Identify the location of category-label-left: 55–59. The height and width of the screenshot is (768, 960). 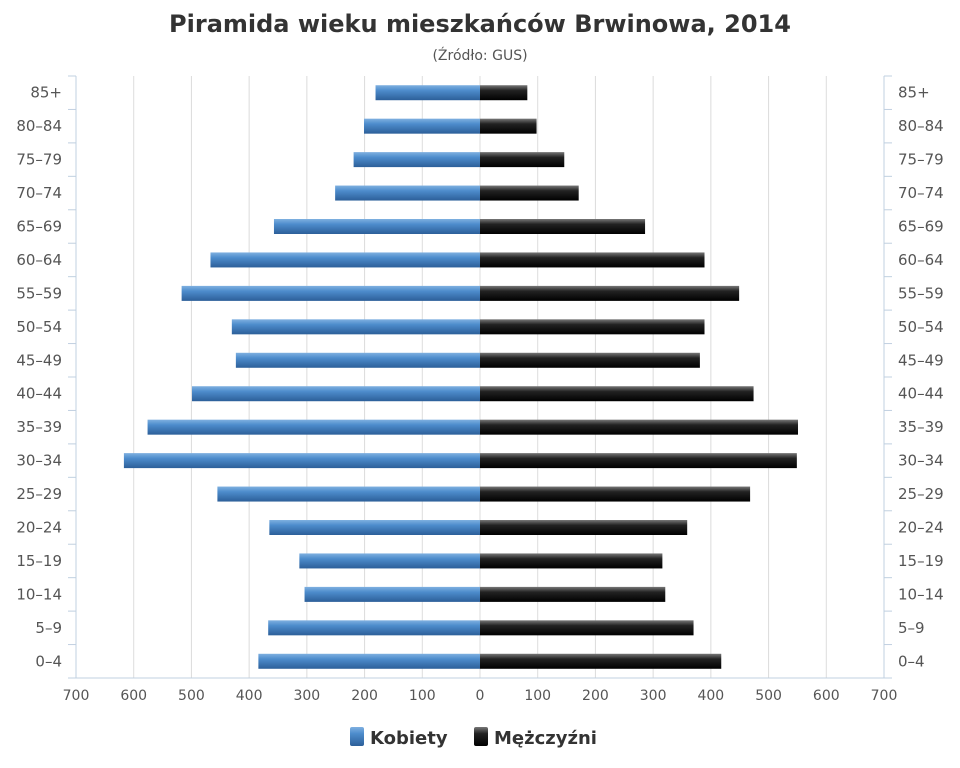
(39, 293).